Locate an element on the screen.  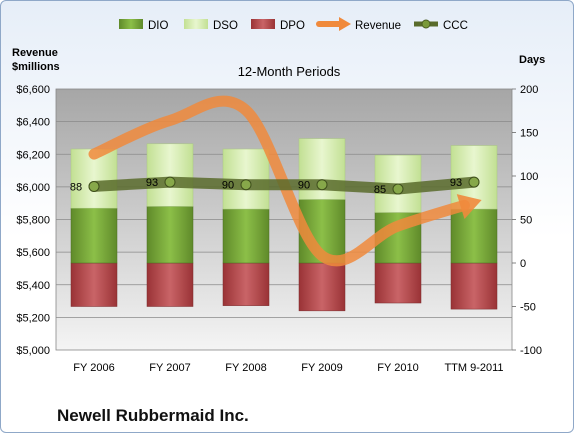
bar-dpo-ttm-9-2011 is located at coordinates (474, 286).